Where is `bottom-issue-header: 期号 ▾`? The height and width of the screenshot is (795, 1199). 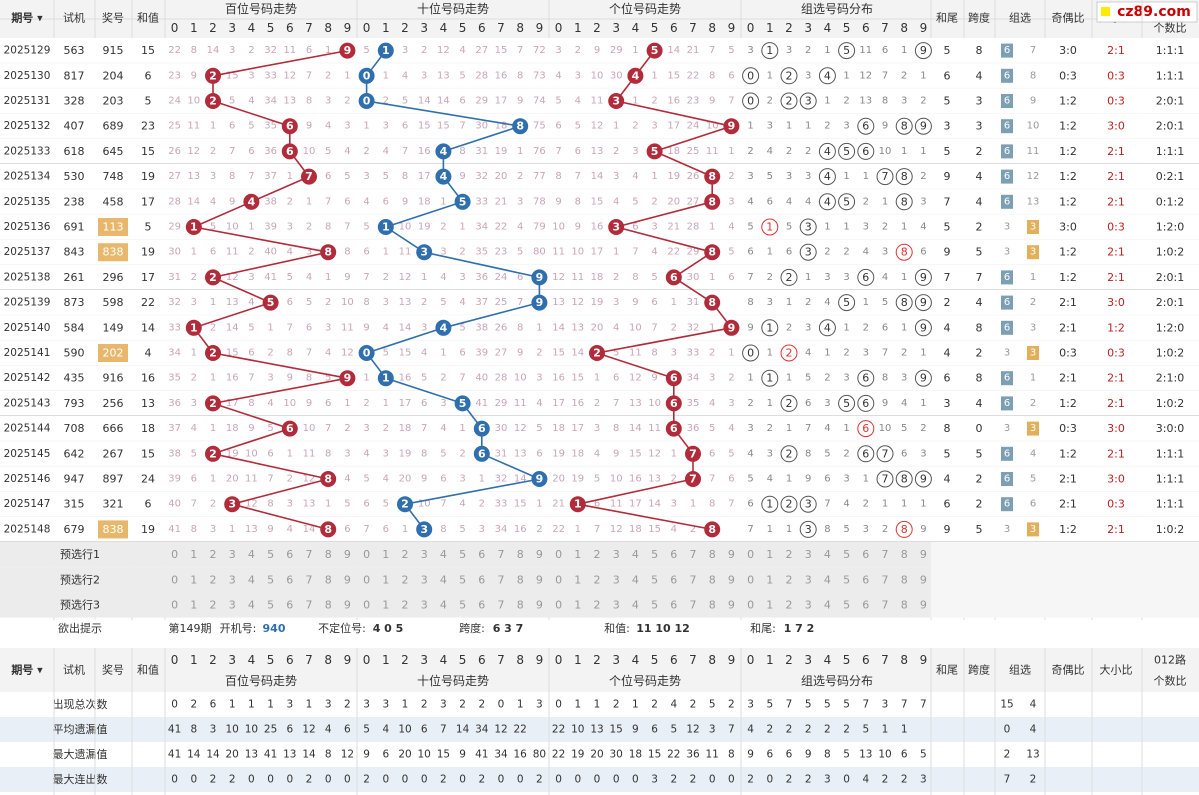 bottom-issue-header: 期号 ▾ is located at coordinates (27, 670).